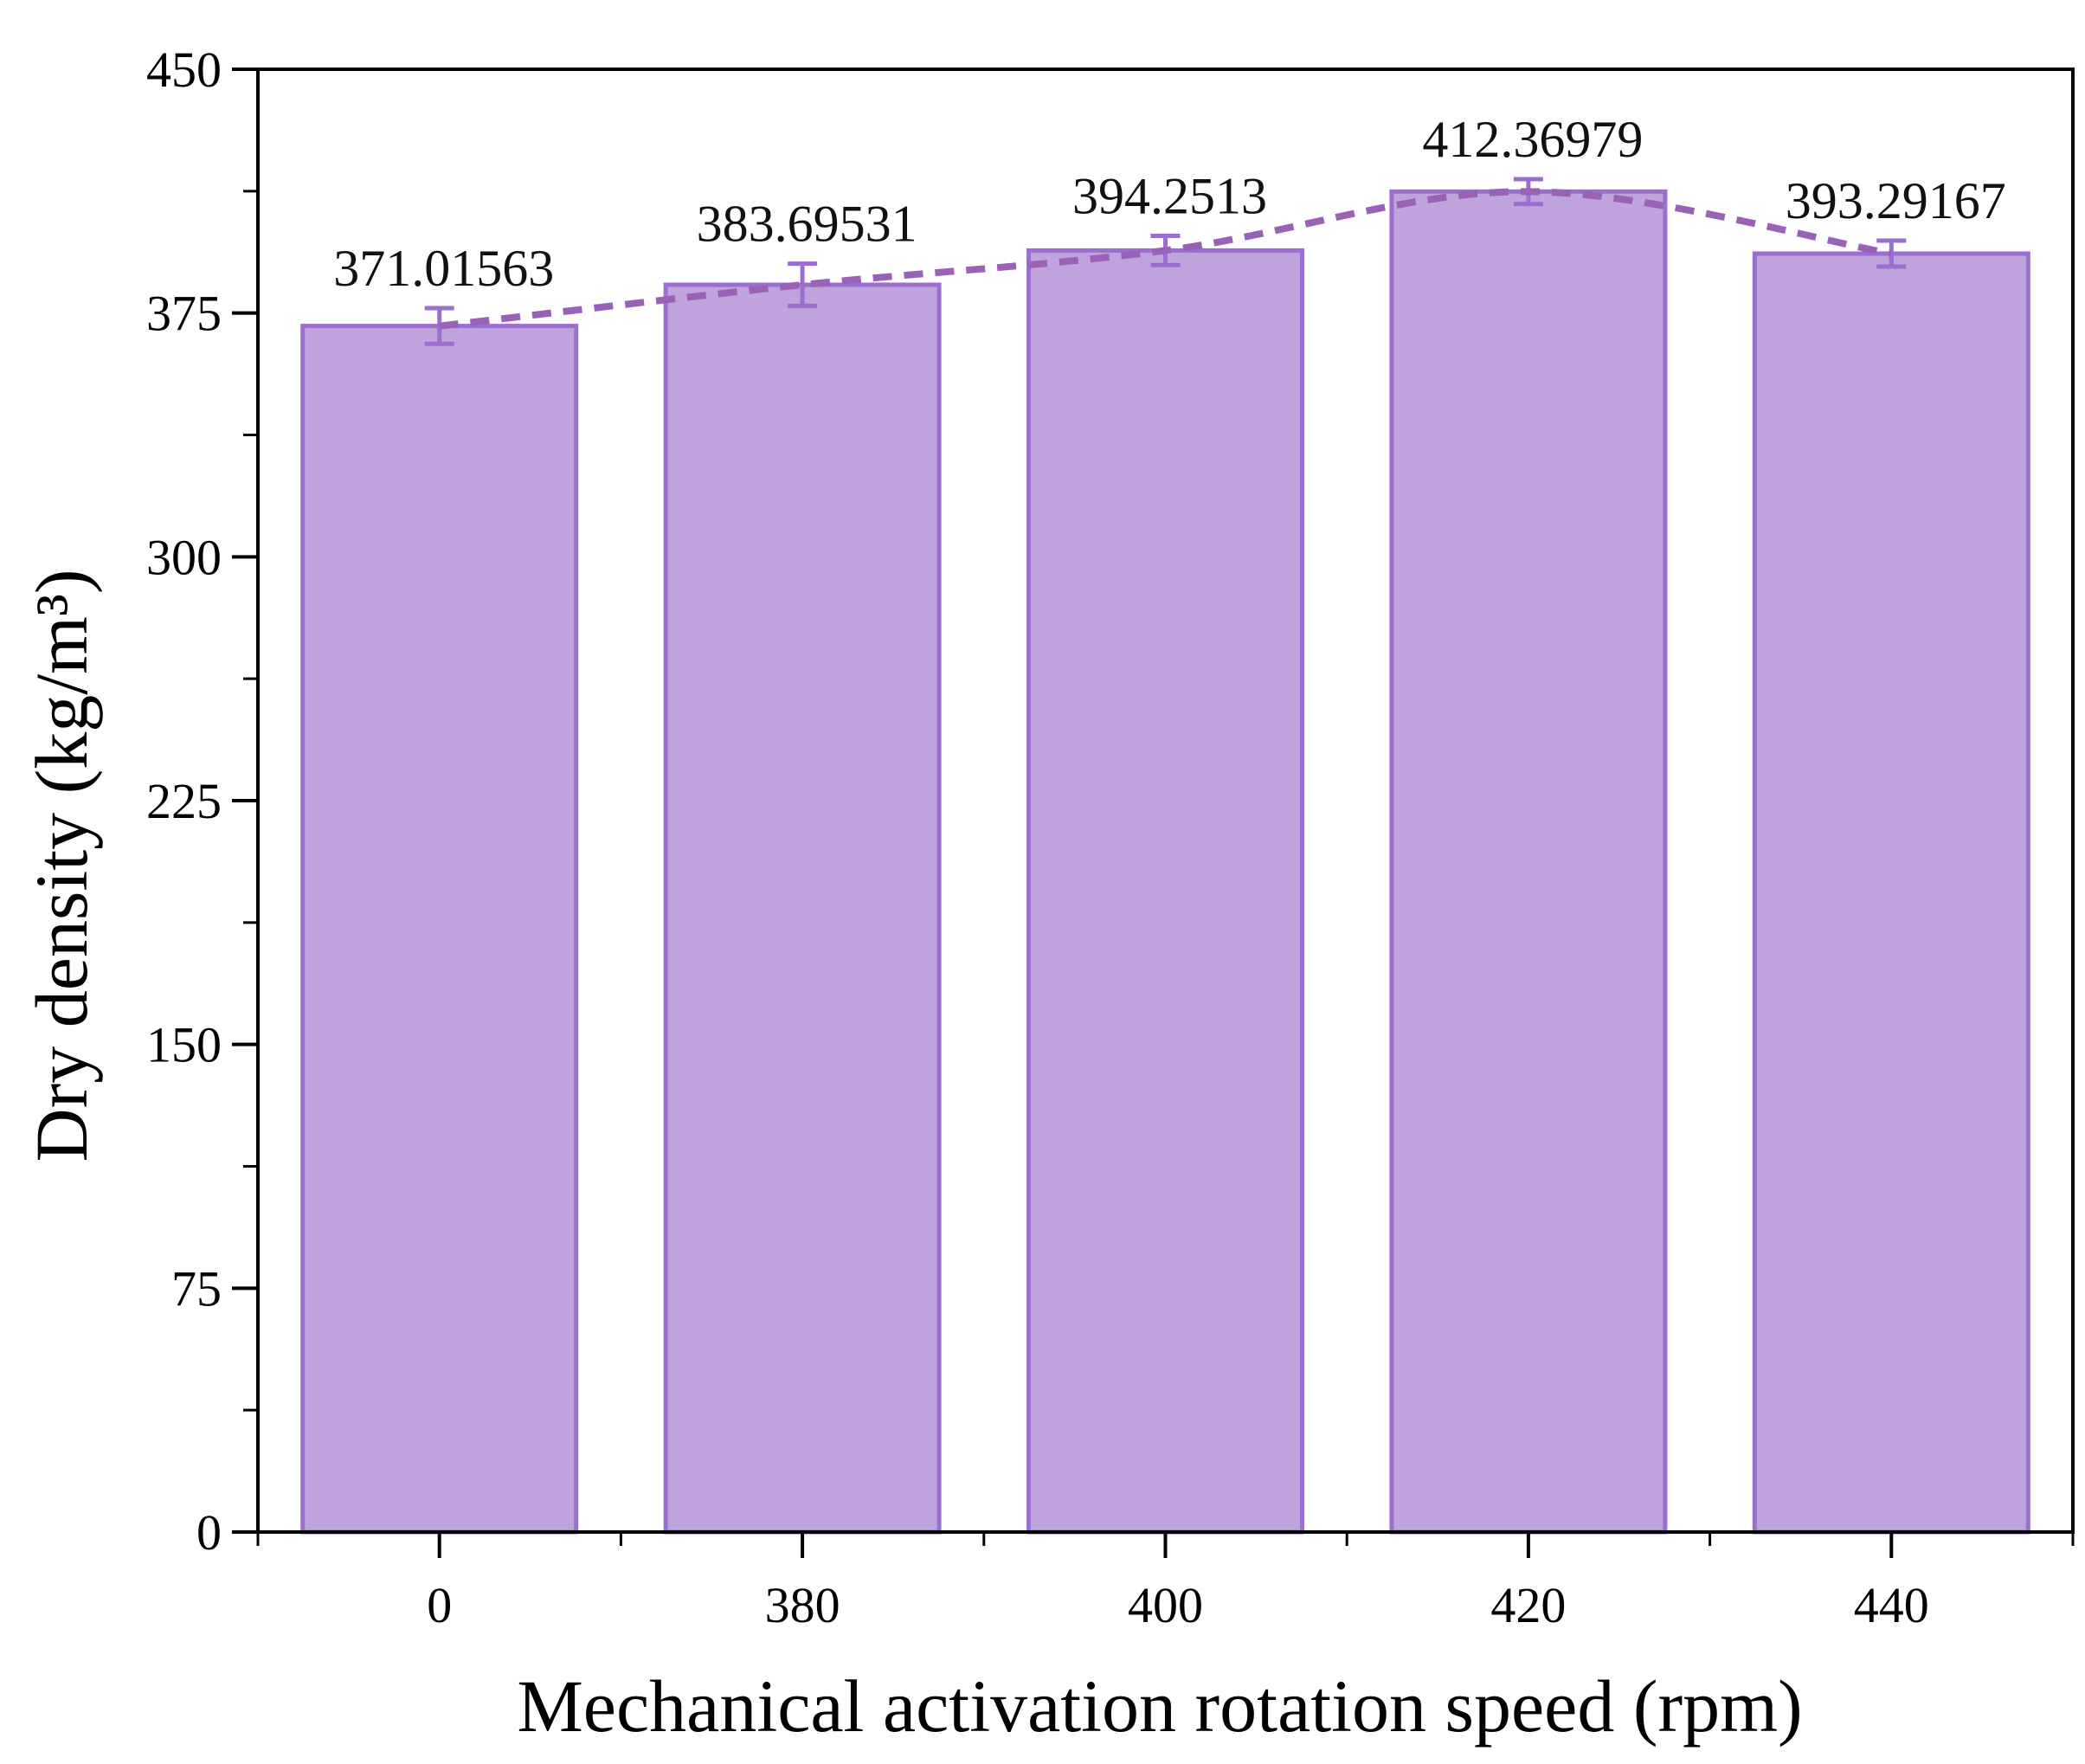 Image resolution: width=2085 pixels, height=1764 pixels. I want to click on y-tick-label-375: 375, so click(184, 314).